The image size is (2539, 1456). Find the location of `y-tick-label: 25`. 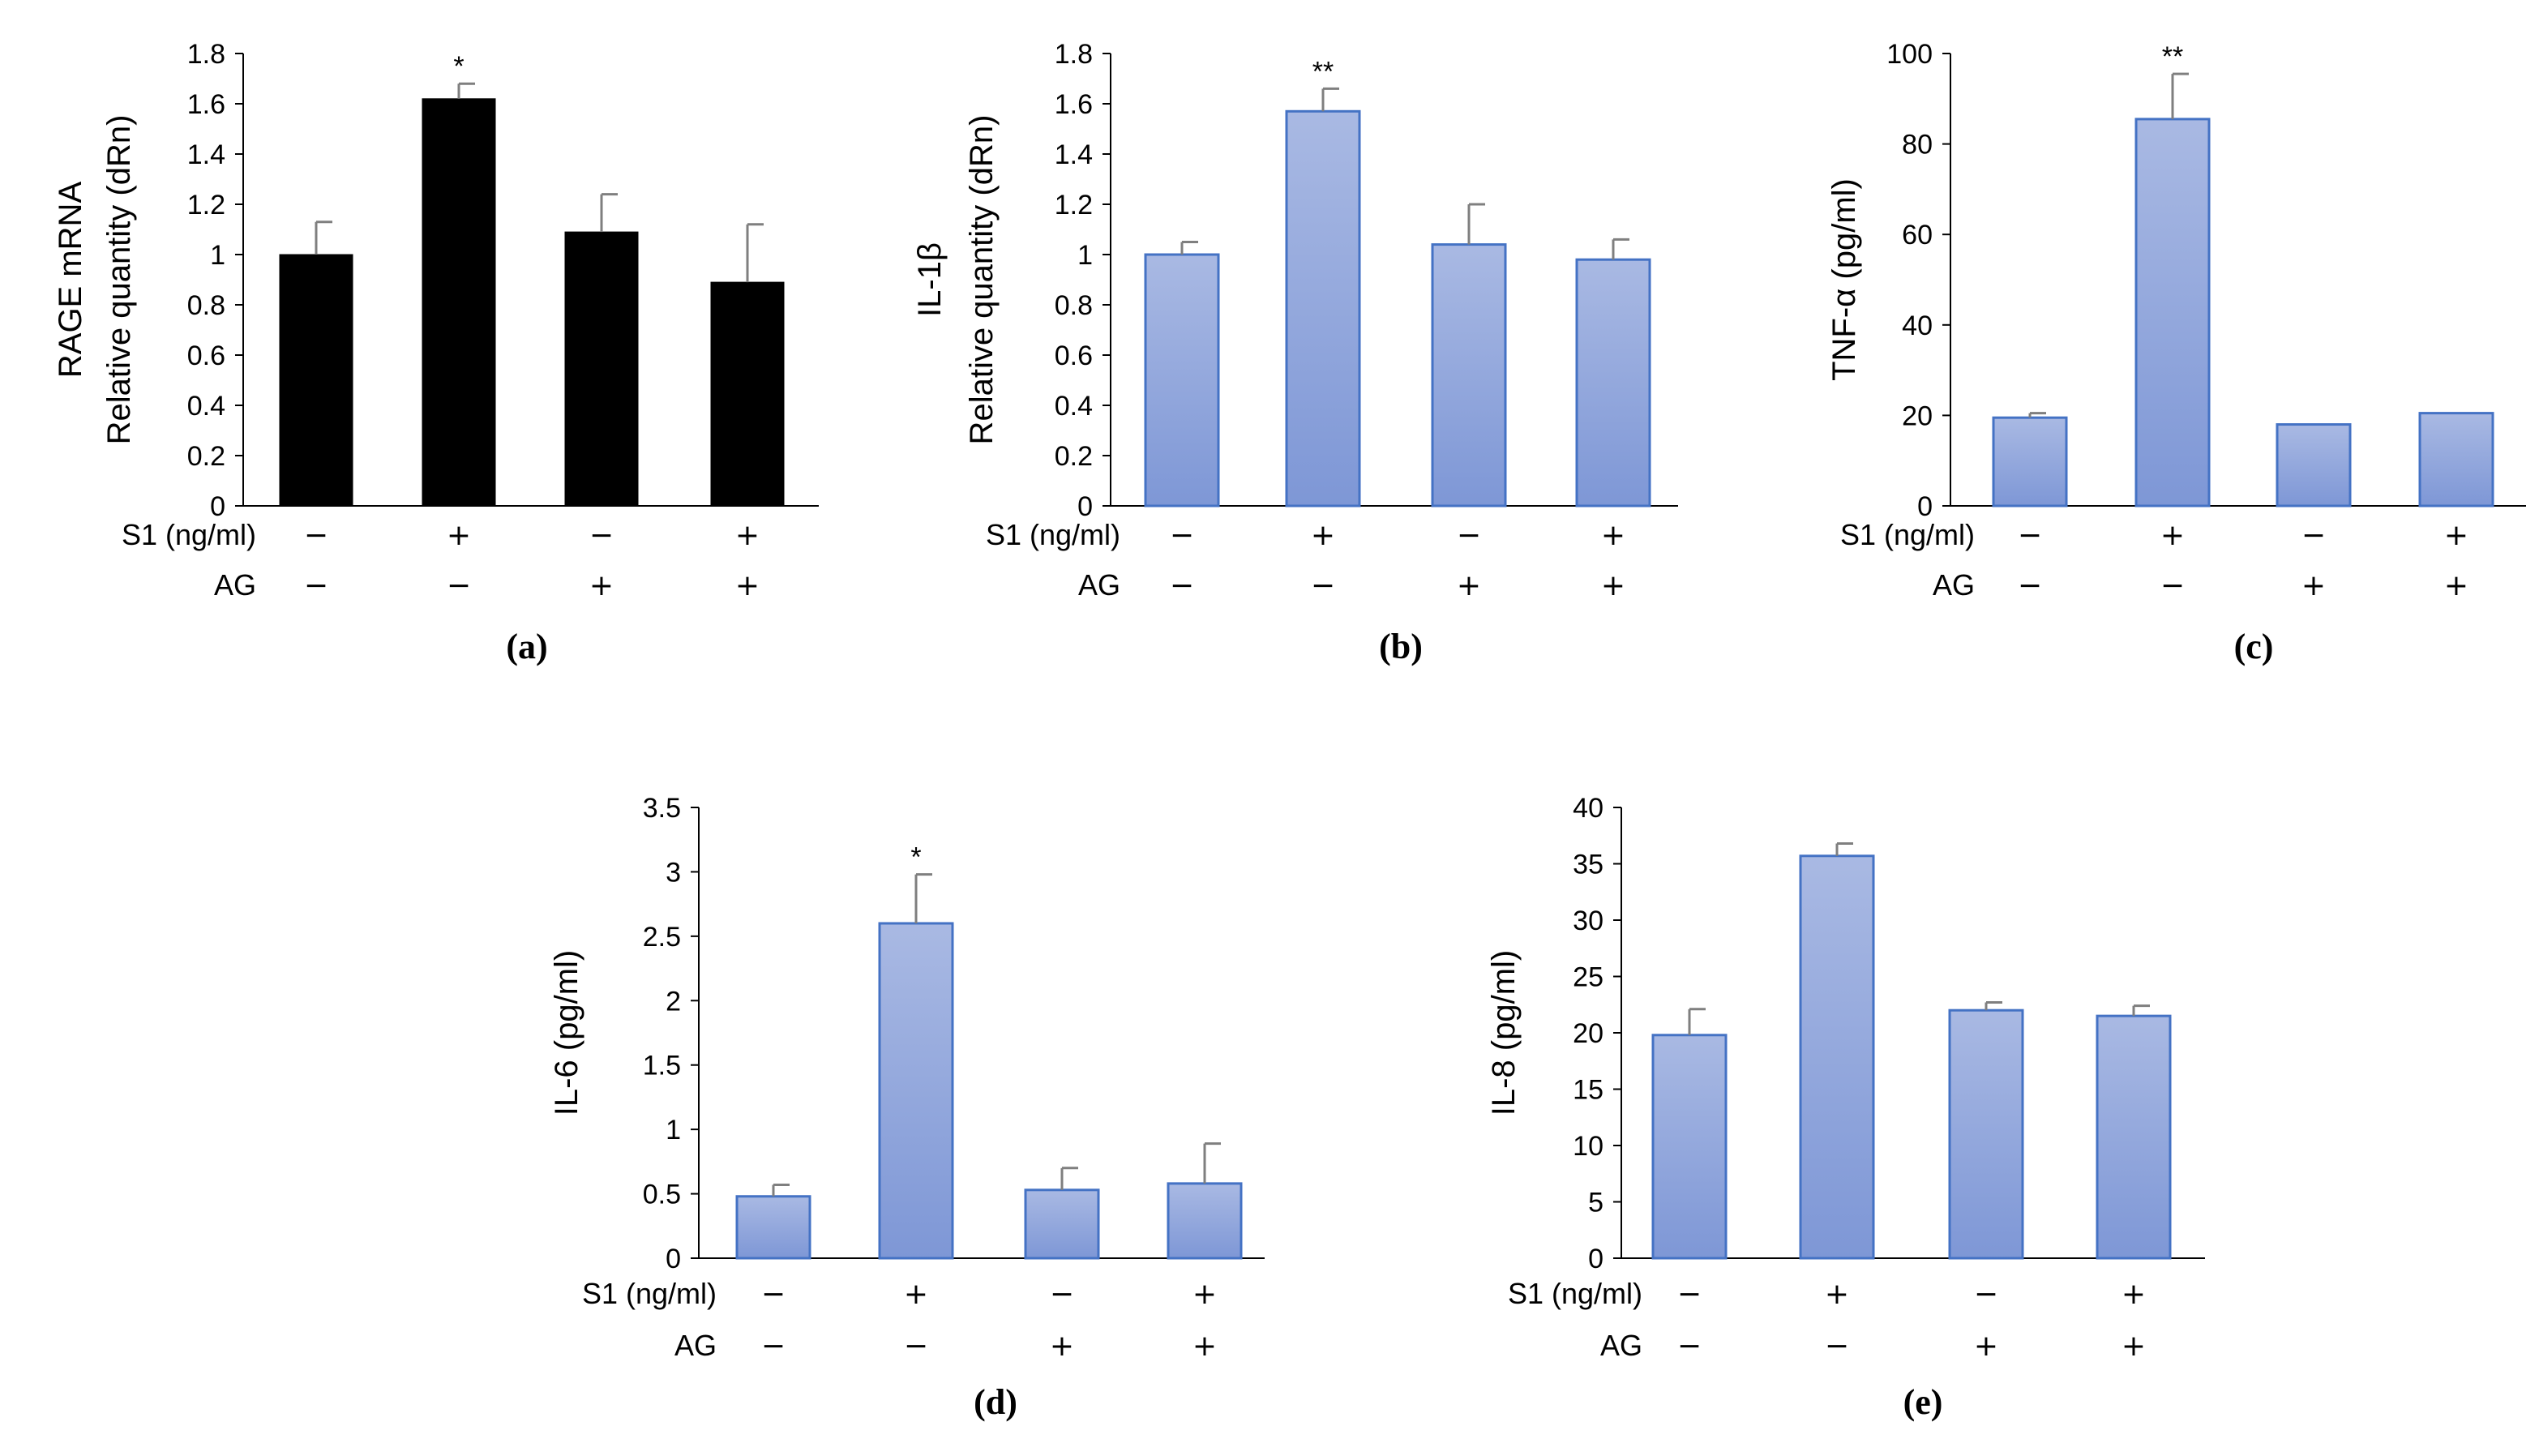

y-tick-label: 25 is located at coordinates (1588, 978).